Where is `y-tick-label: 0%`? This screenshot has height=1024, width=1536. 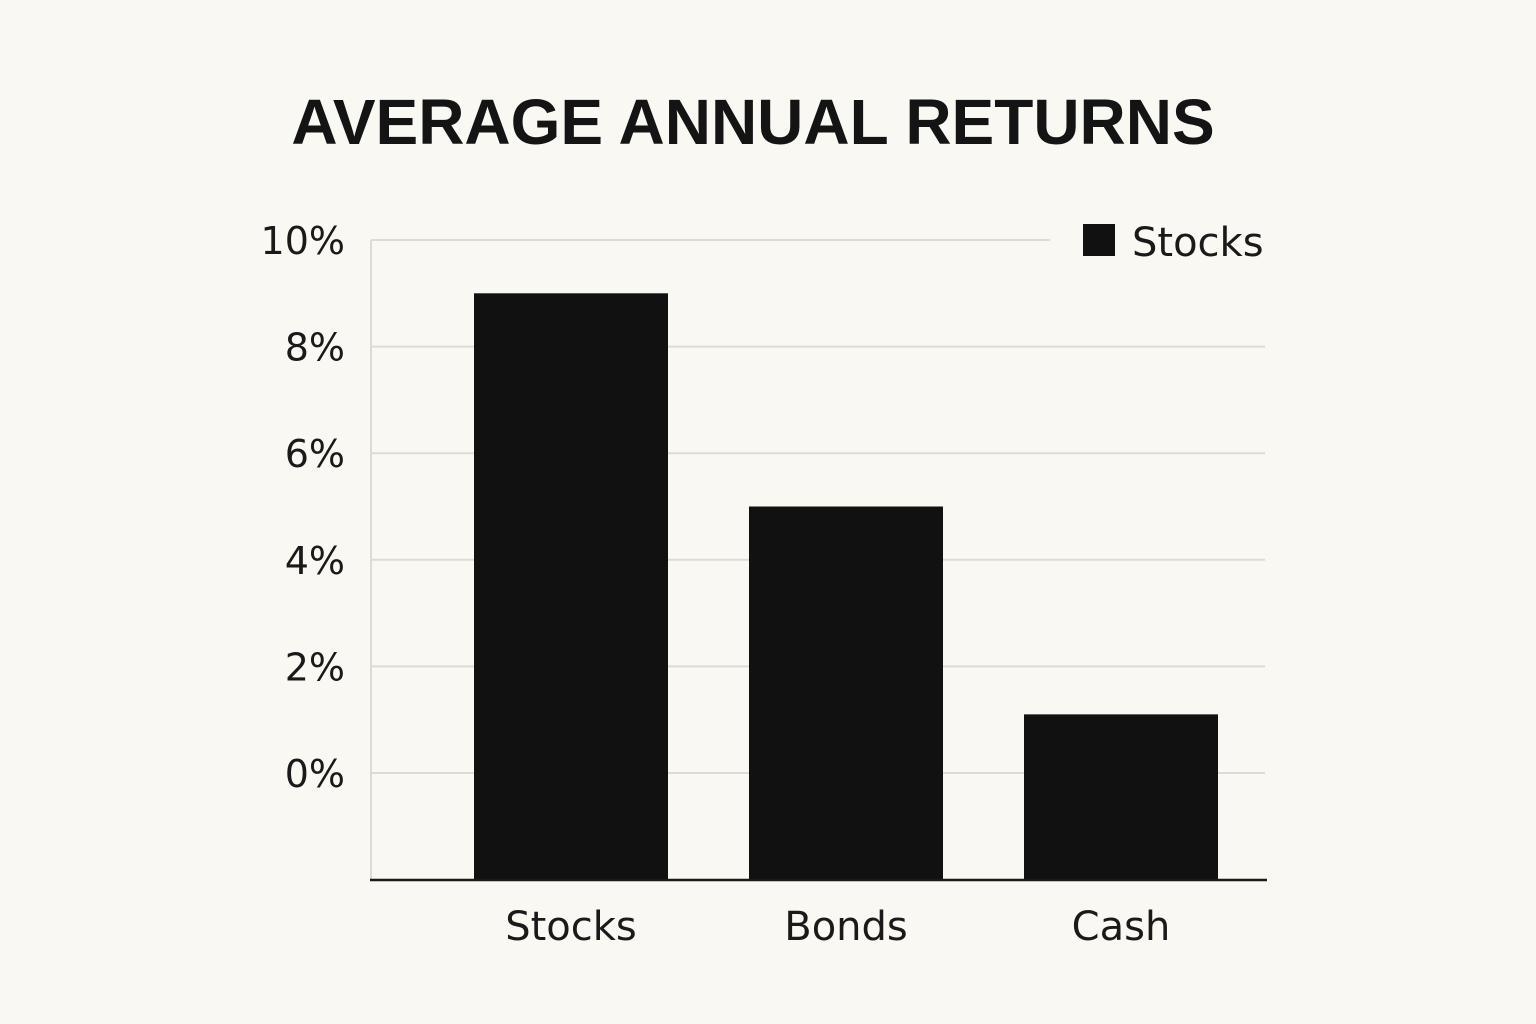
y-tick-label: 0% is located at coordinates (315, 774).